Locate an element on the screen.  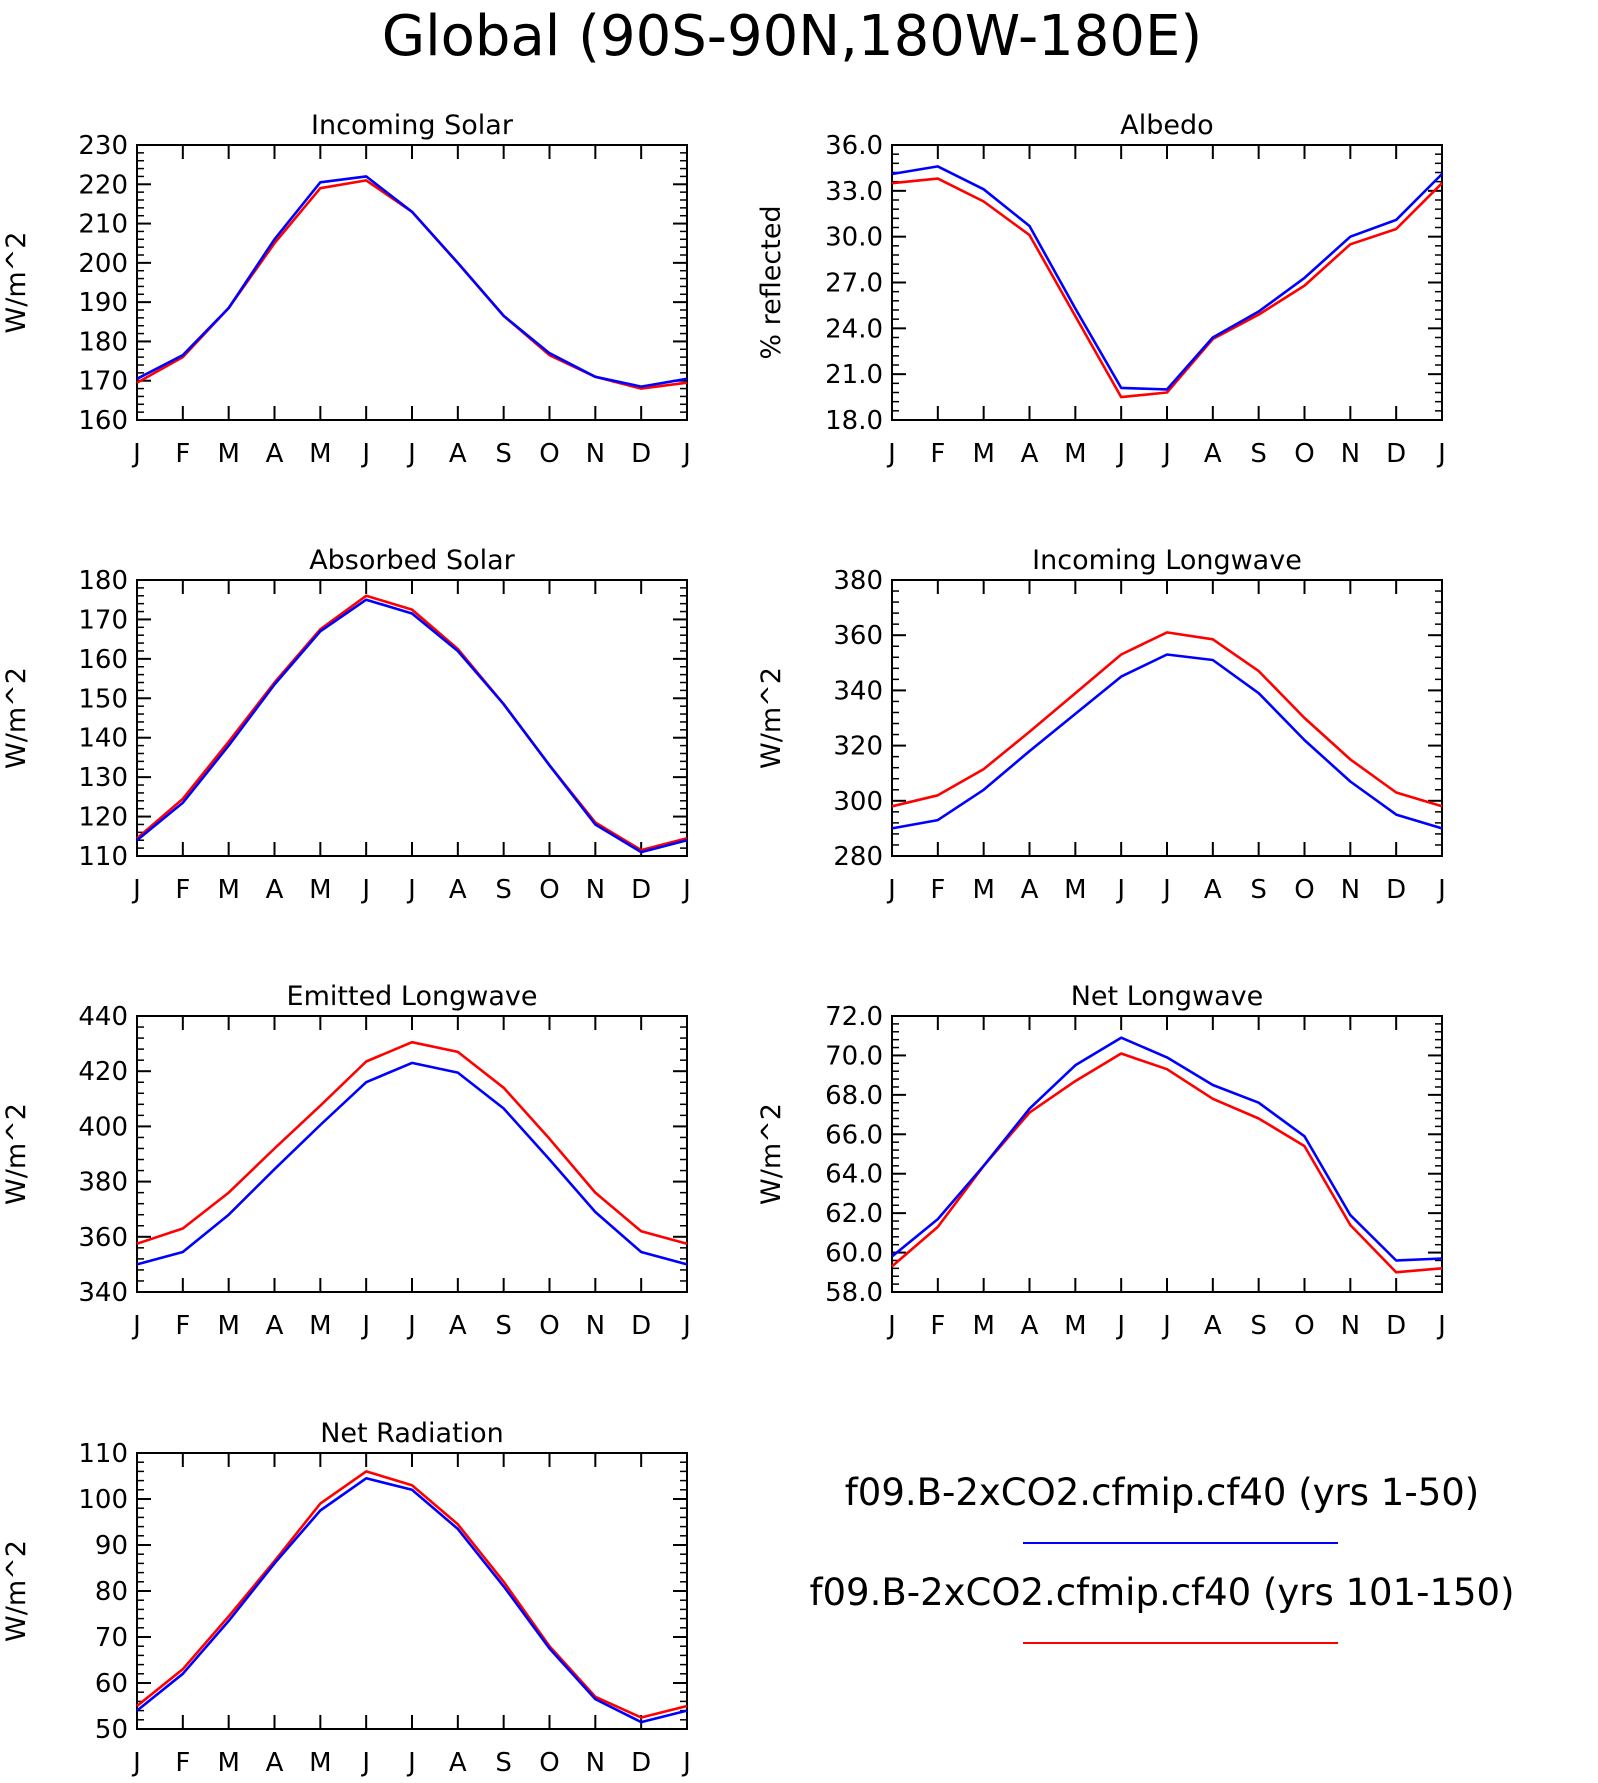
y-tick-label: 90 is located at coordinates (111, 1546).